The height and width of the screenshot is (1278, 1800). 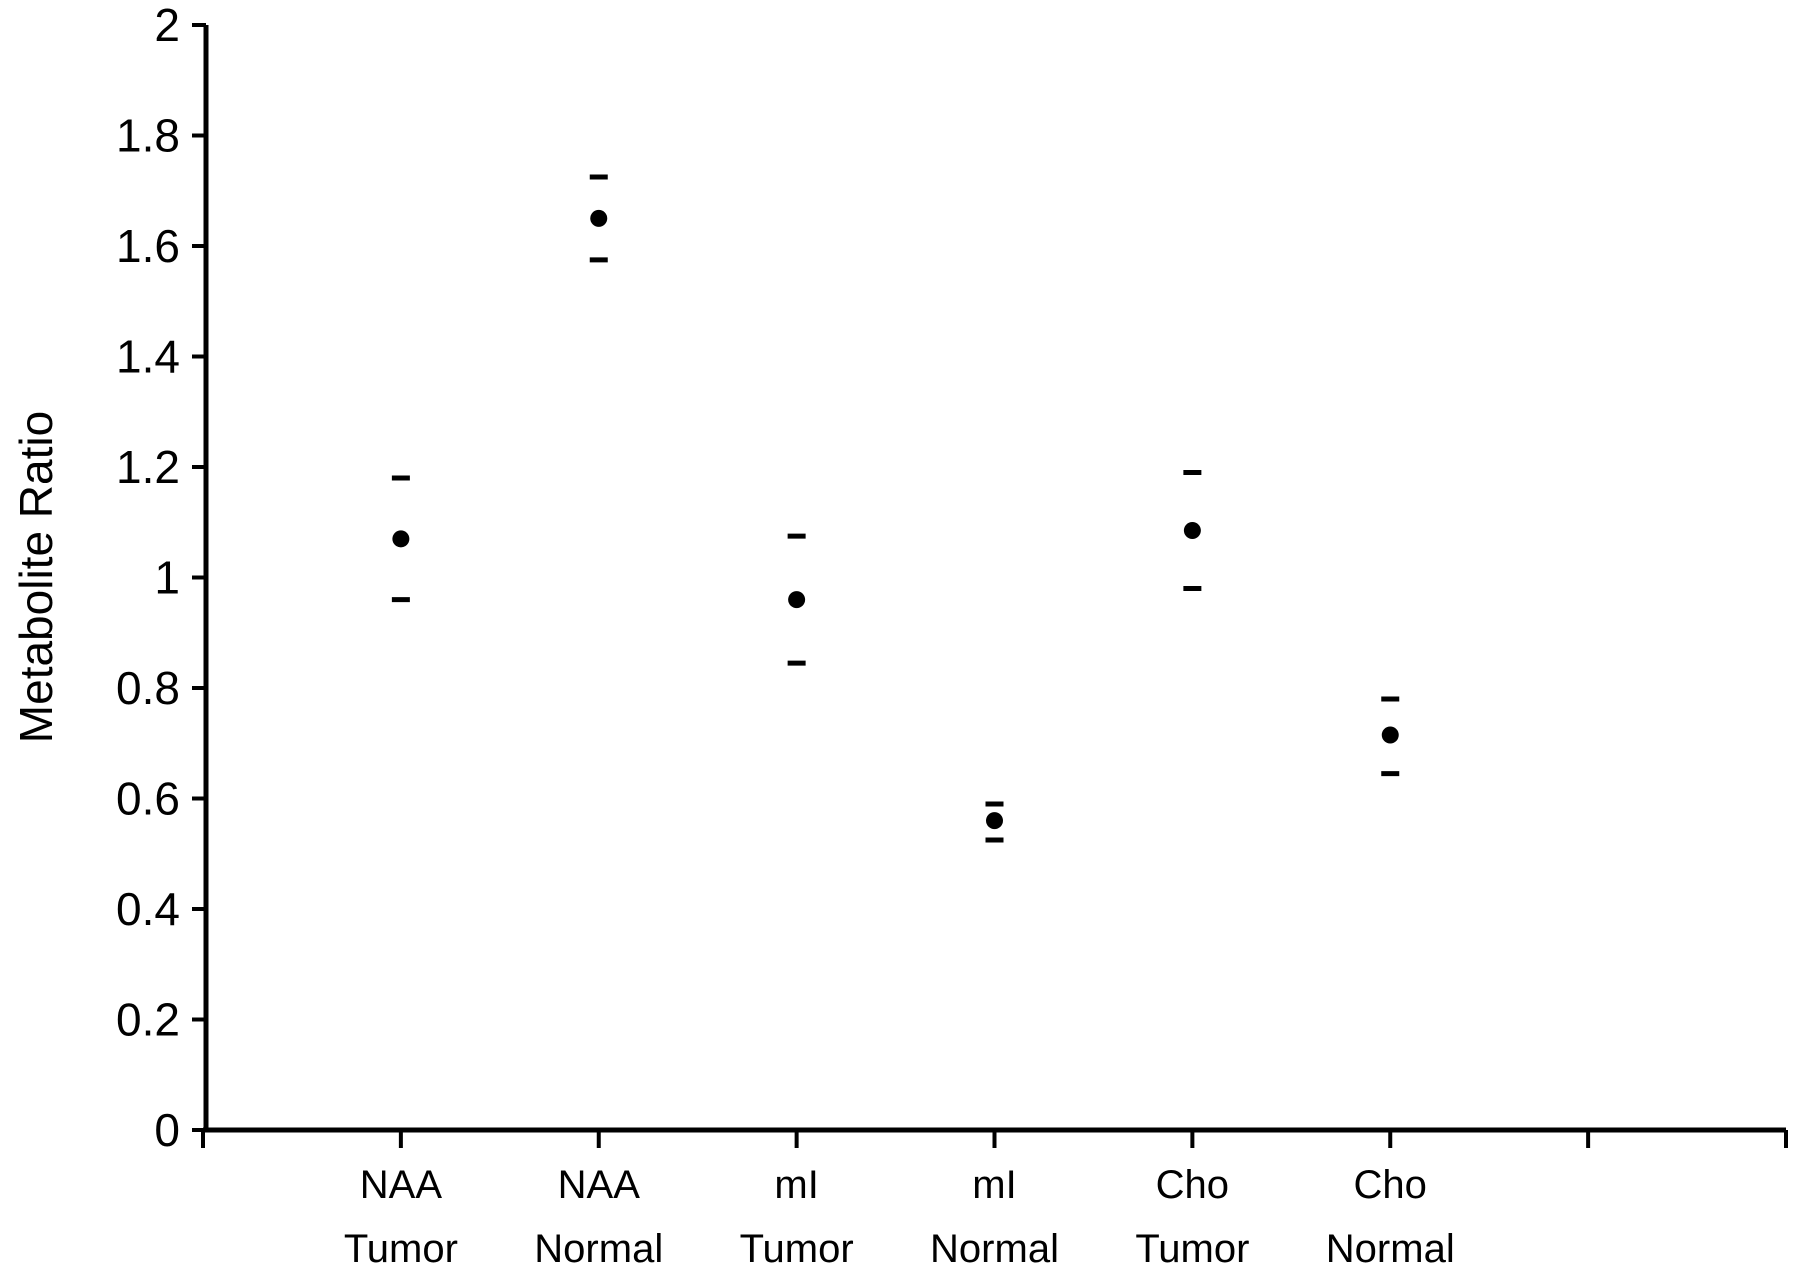 What do you see at coordinates (167, 25) in the screenshot?
I see `y-tick-label: 2` at bounding box center [167, 25].